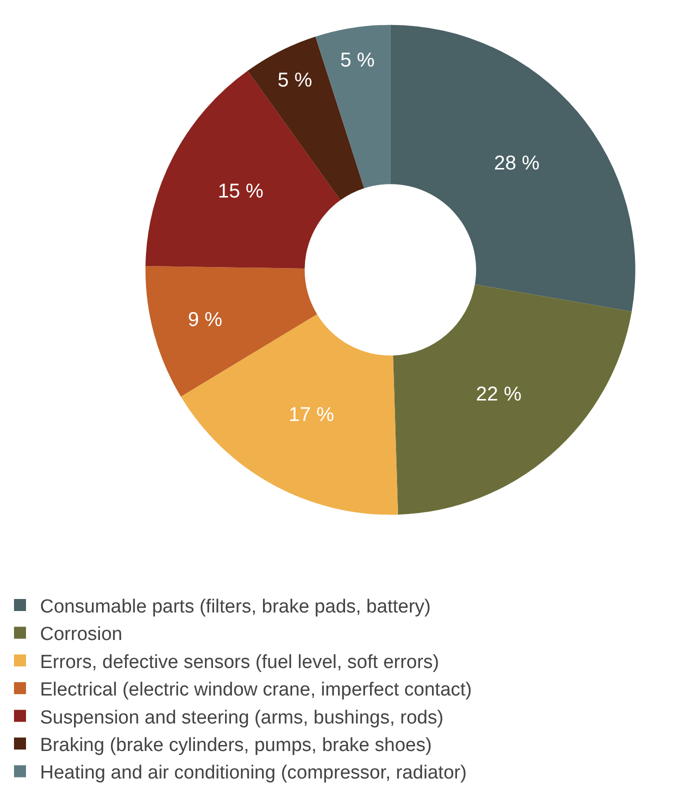  What do you see at coordinates (499, 395) in the screenshot?
I see `data-label: 22 %` at bounding box center [499, 395].